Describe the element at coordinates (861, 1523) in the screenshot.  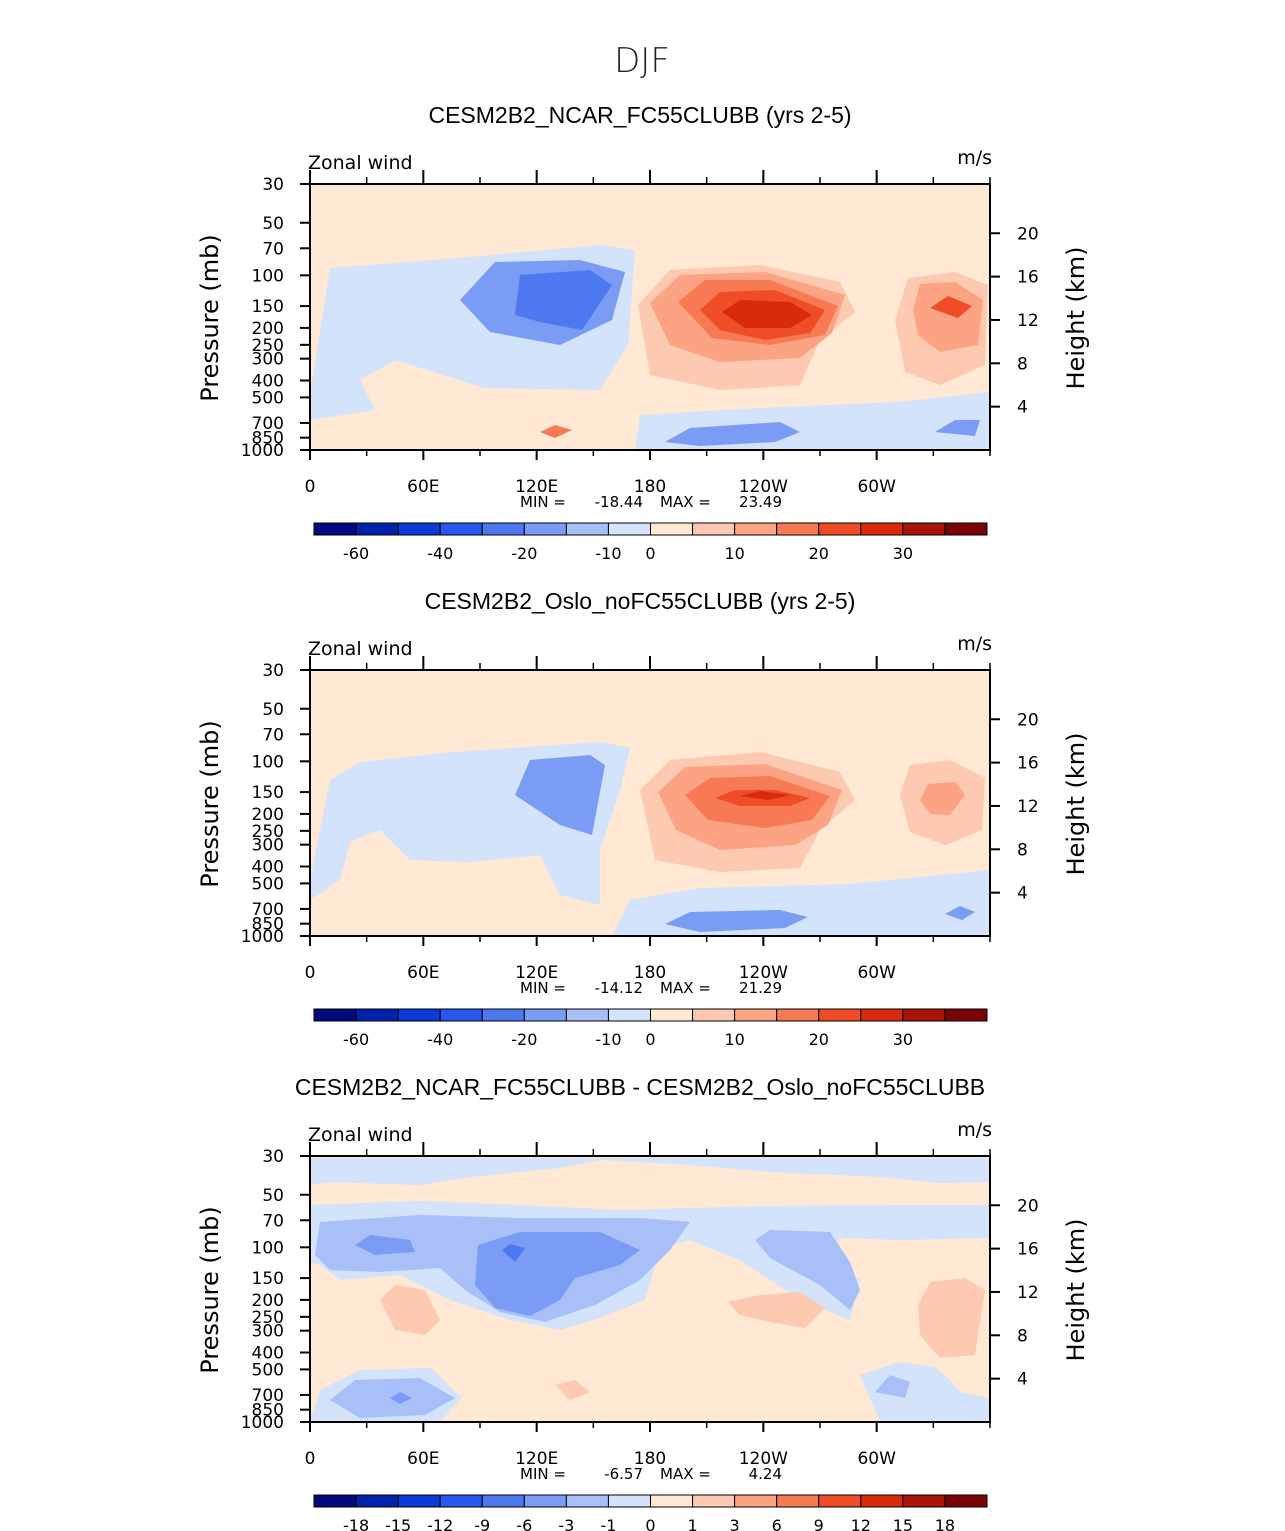
I see `colorbar-label: 12` at that location.